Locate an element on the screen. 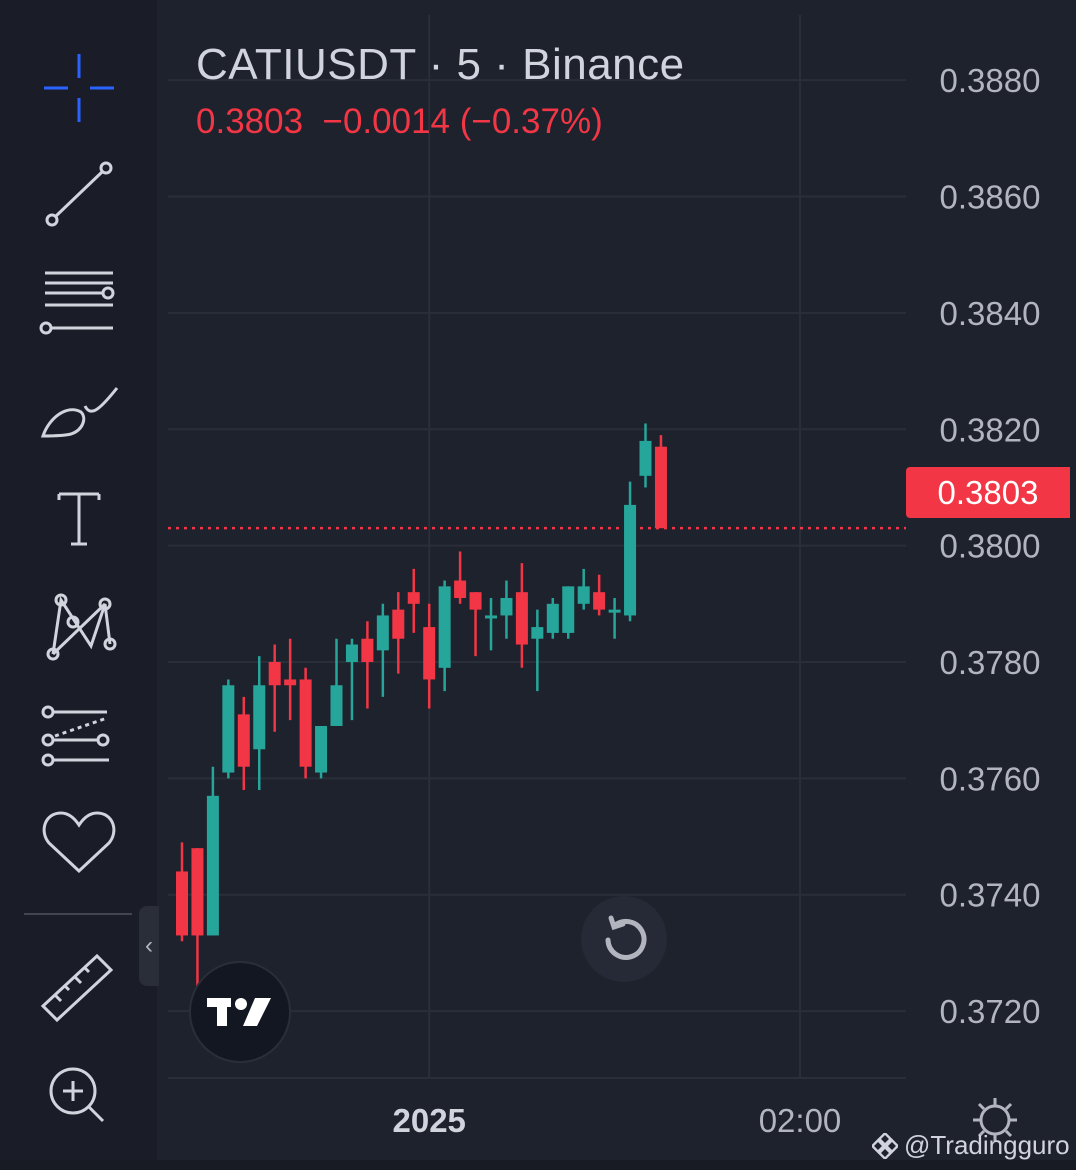  y-tick-label: 0.3760 is located at coordinates (990, 778).